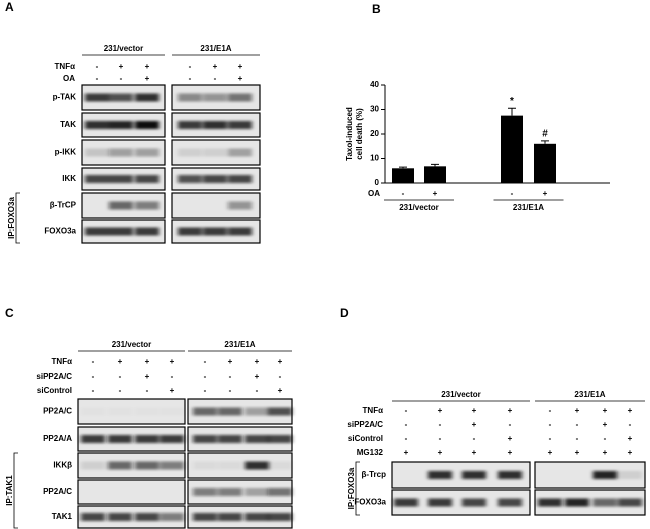 This screenshot has width=650, height=529. I want to click on blot-label: FOXO3a, so click(370, 502).